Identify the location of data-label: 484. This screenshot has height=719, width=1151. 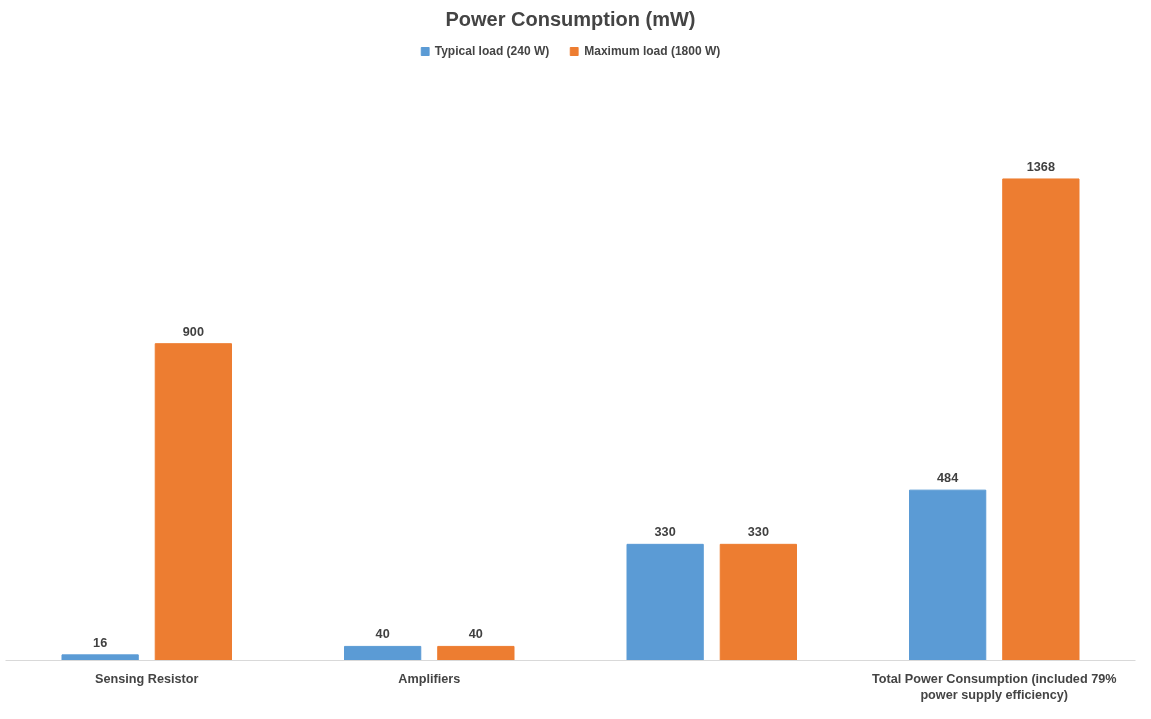
(948, 478).